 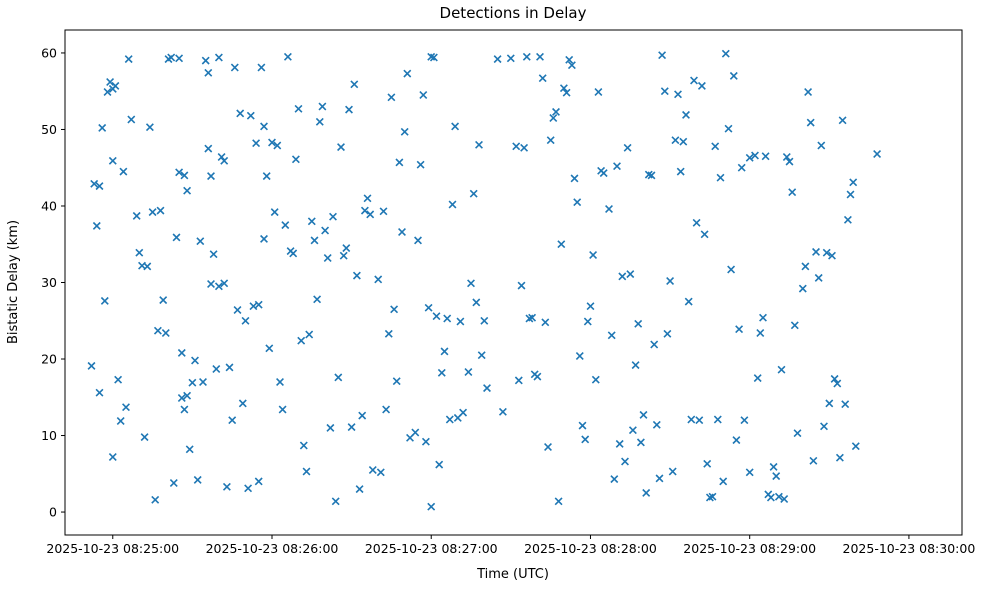 What do you see at coordinates (53, 512) in the screenshot?
I see `y-tick-label: 0` at bounding box center [53, 512].